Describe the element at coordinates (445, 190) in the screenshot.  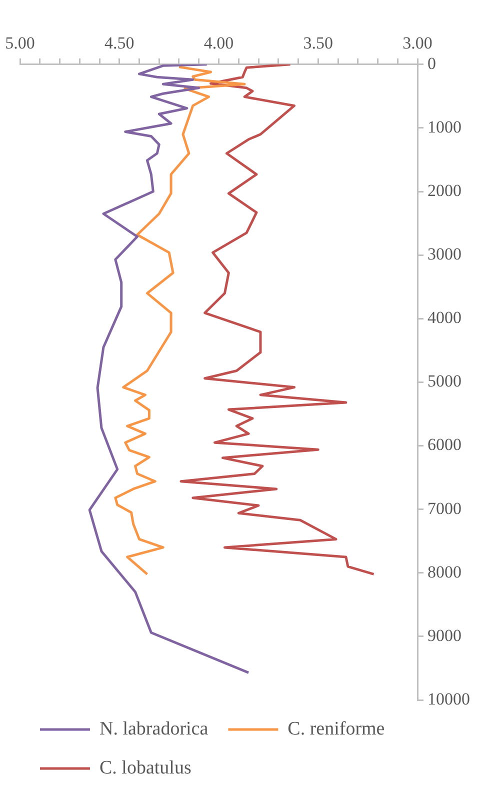
I see `y-tick-label: 2000` at that location.